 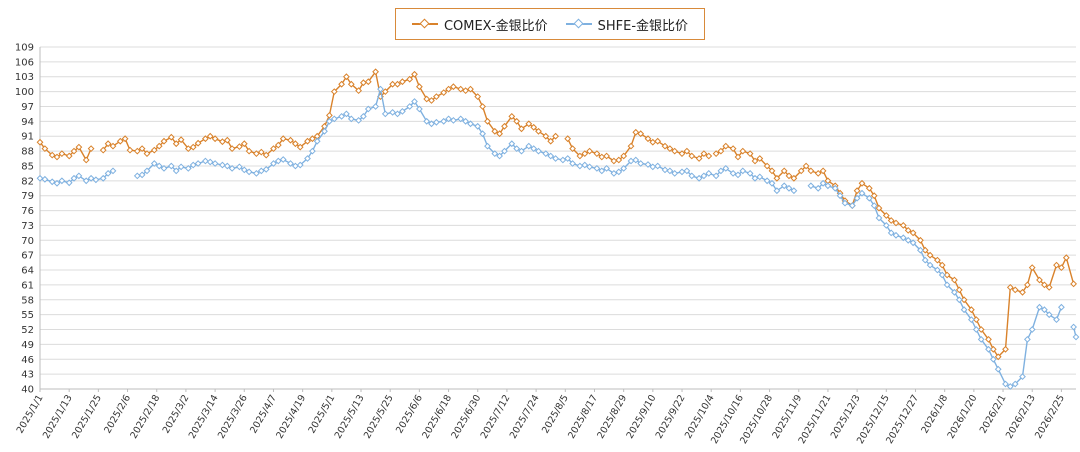 I want to click on x-tick-label: 2025/1/1, so click(x=30, y=414).